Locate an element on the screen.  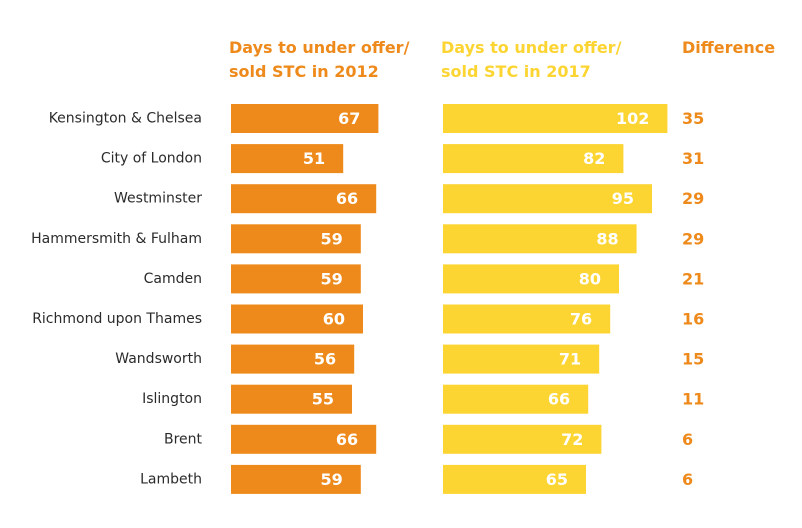
bar-2017-value: 95 is located at coordinates (623, 198).